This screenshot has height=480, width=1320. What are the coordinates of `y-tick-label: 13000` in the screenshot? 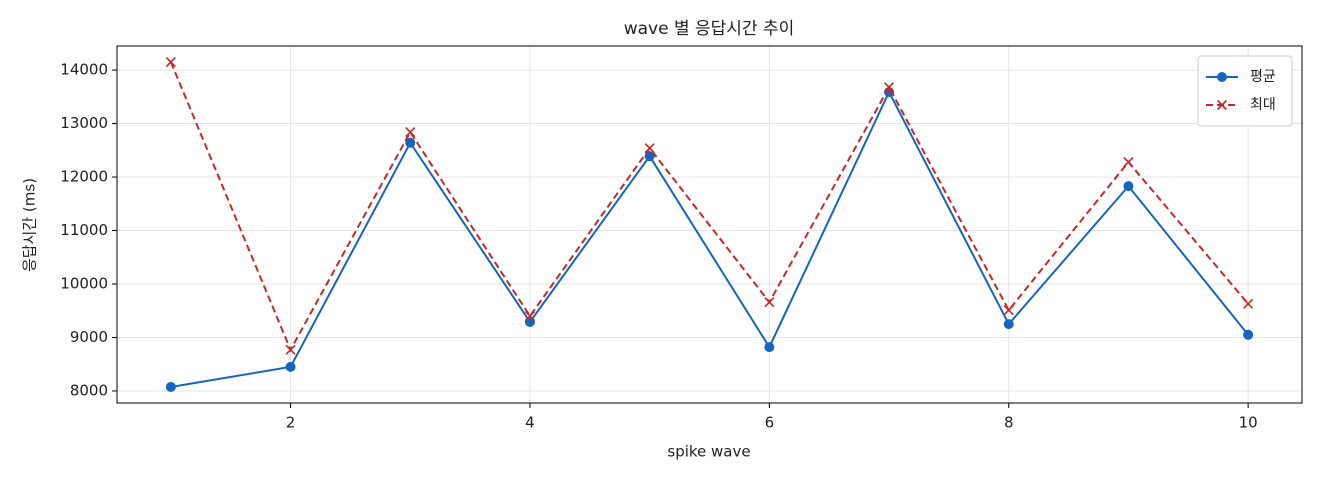 It's located at (84, 123).